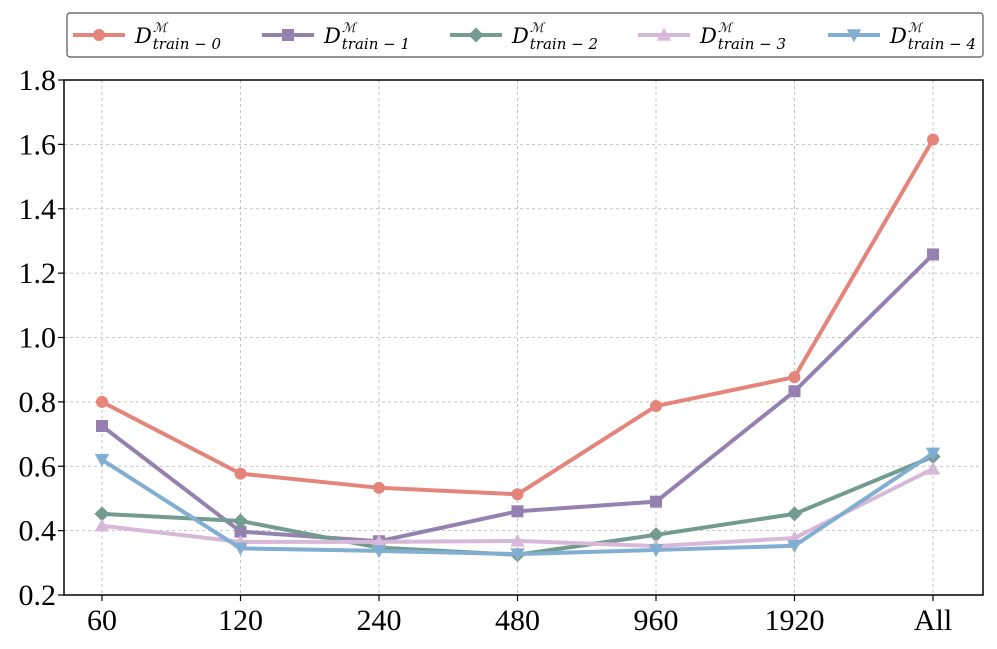  What do you see at coordinates (38, 338) in the screenshot?
I see `y-tick-label: 1.0` at bounding box center [38, 338].